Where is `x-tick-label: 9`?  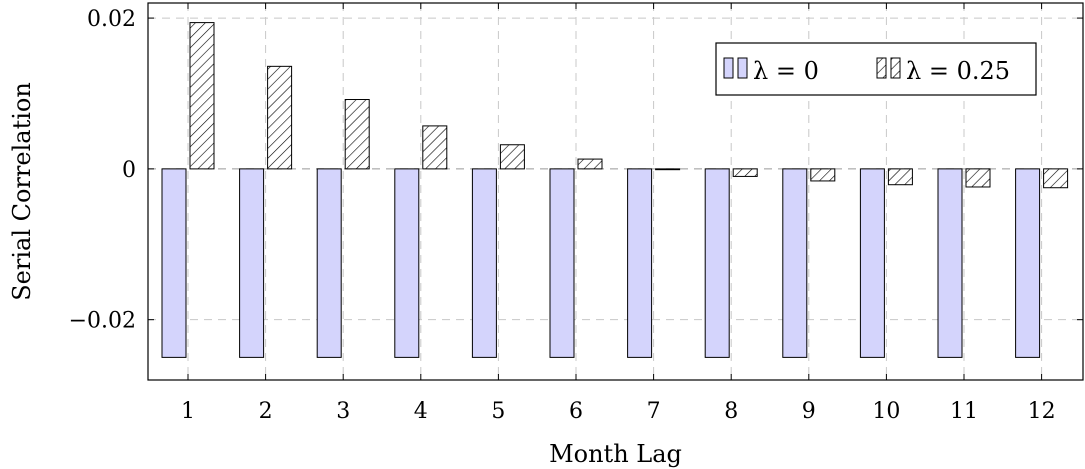 x-tick-label: 9 is located at coordinates (809, 411).